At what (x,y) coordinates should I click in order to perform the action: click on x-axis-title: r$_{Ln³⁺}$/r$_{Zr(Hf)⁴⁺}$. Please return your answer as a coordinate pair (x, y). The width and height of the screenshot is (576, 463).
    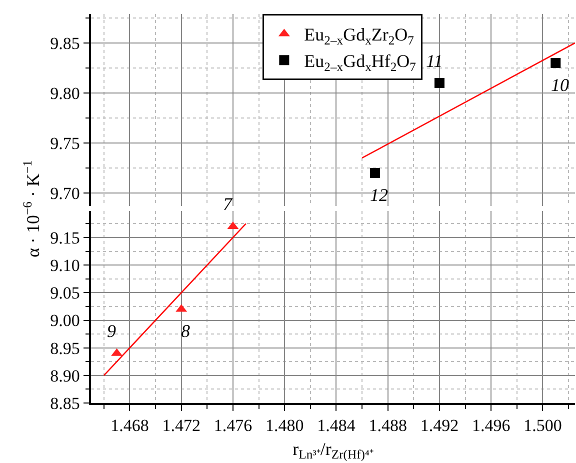
    Looking at the image, I should click on (333, 450).